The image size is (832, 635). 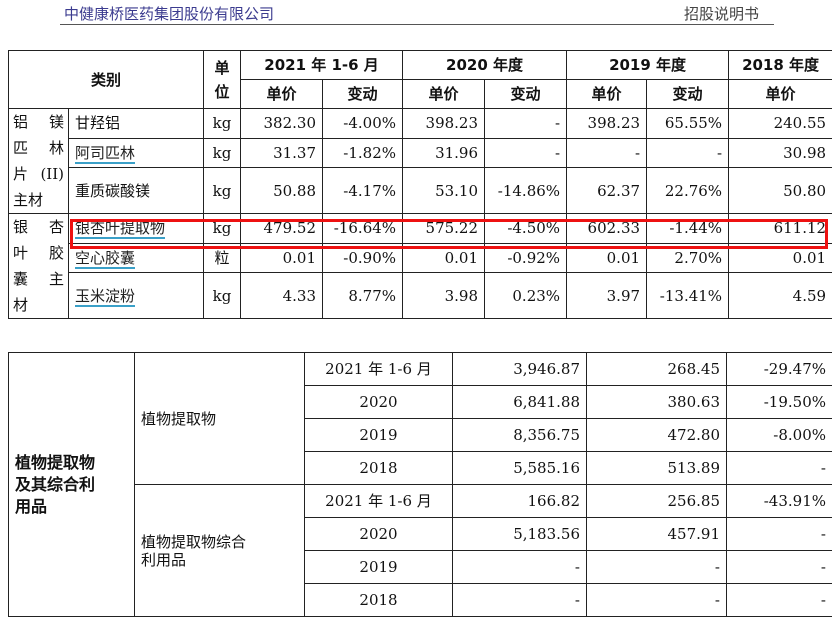 I want to click on group-label: 银 杏 叶 胶 囊 主 材, so click(x=38, y=266).